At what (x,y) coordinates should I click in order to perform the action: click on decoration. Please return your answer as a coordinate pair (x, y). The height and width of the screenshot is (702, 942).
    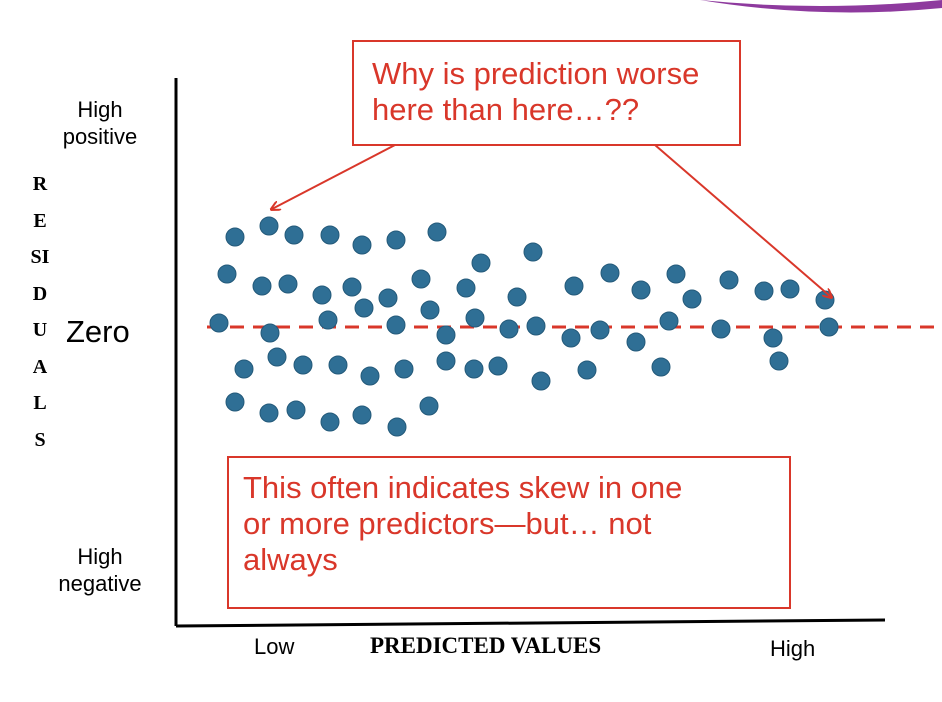
    Looking at the image, I should click on (821, 6).